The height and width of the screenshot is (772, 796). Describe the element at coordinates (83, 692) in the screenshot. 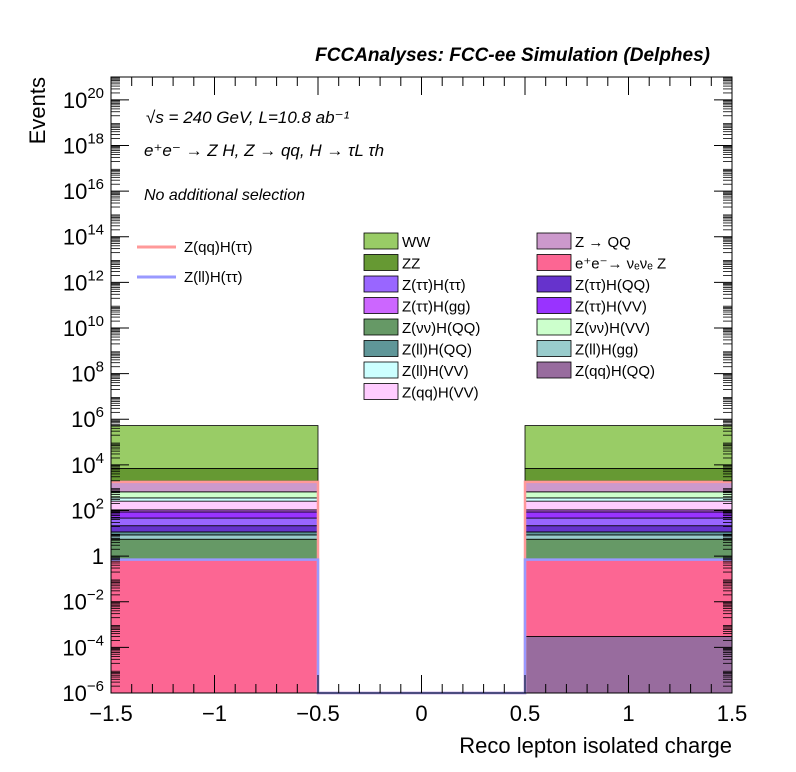

I see `y-tick-label: 10⁻⁶` at that location.